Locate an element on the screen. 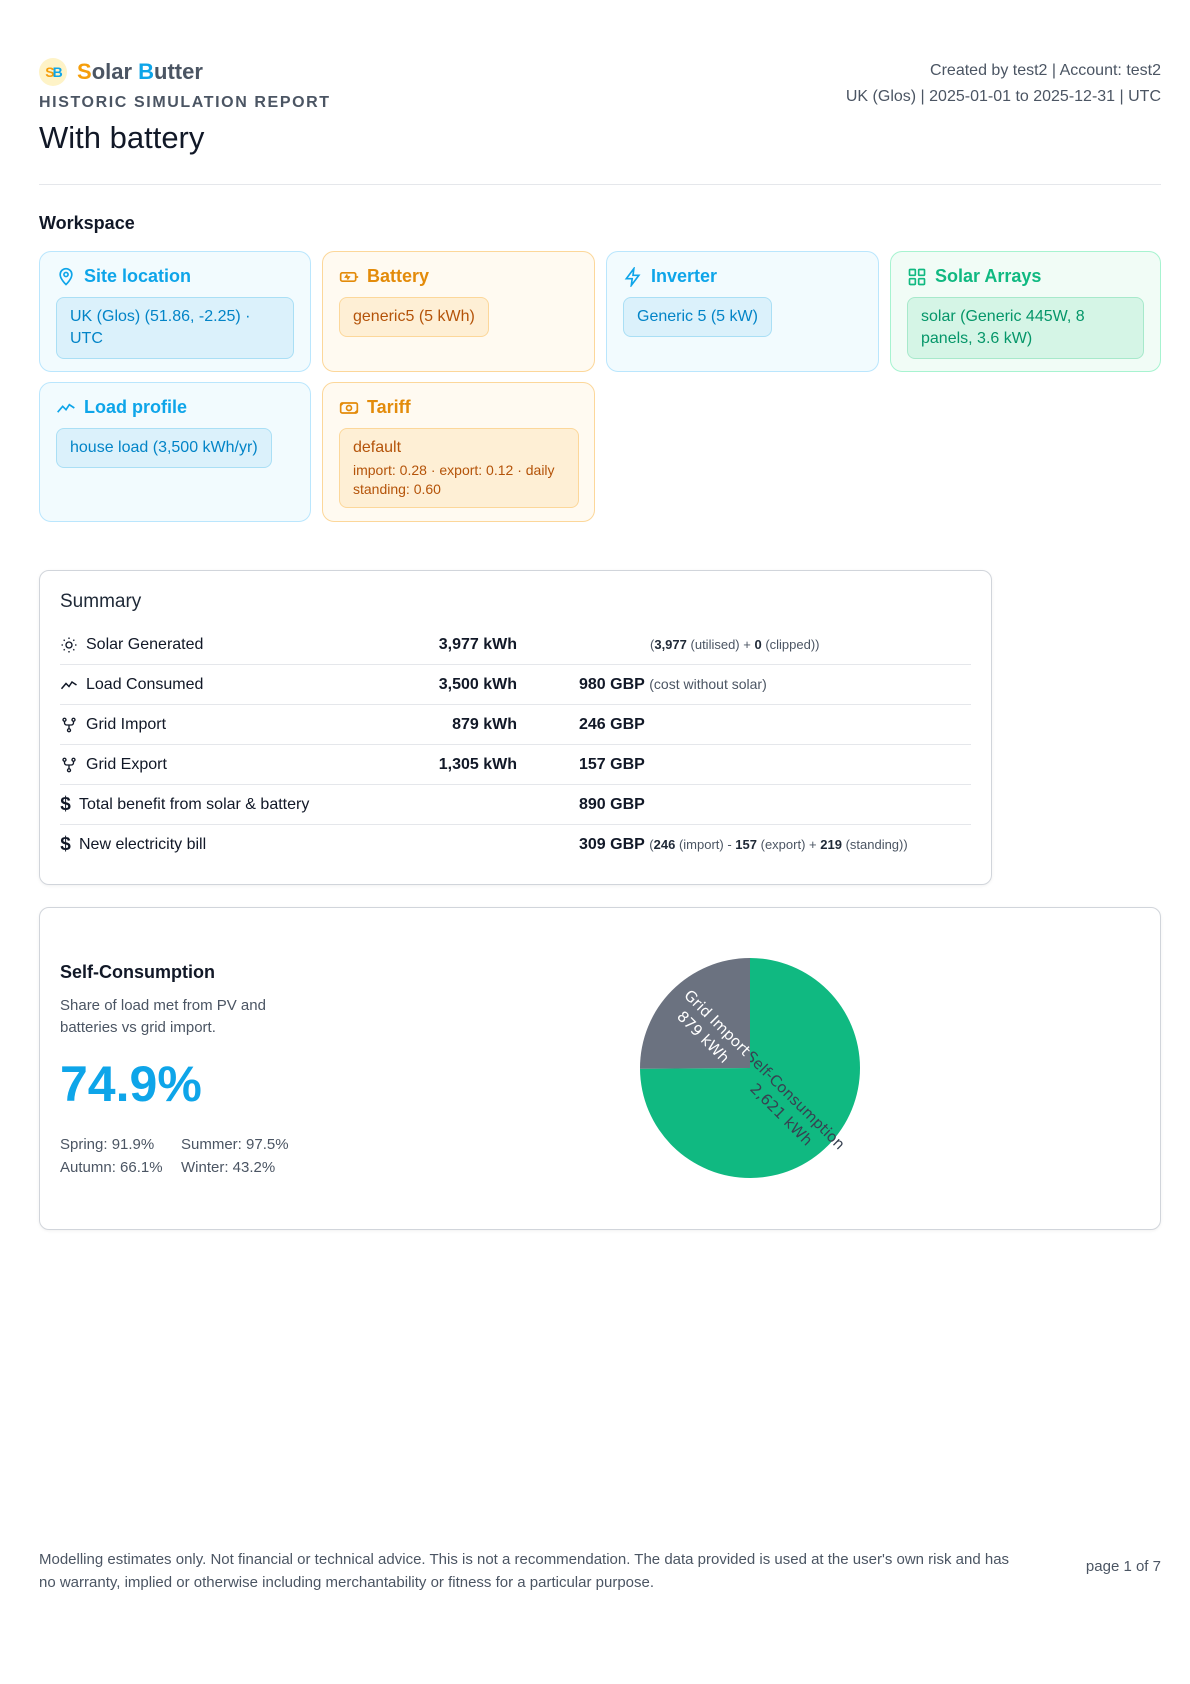 The height and width of the screenshot is (1684, 1190). load-cost: 980 GBP (cost without solar) is located at coordinates (673, 684).